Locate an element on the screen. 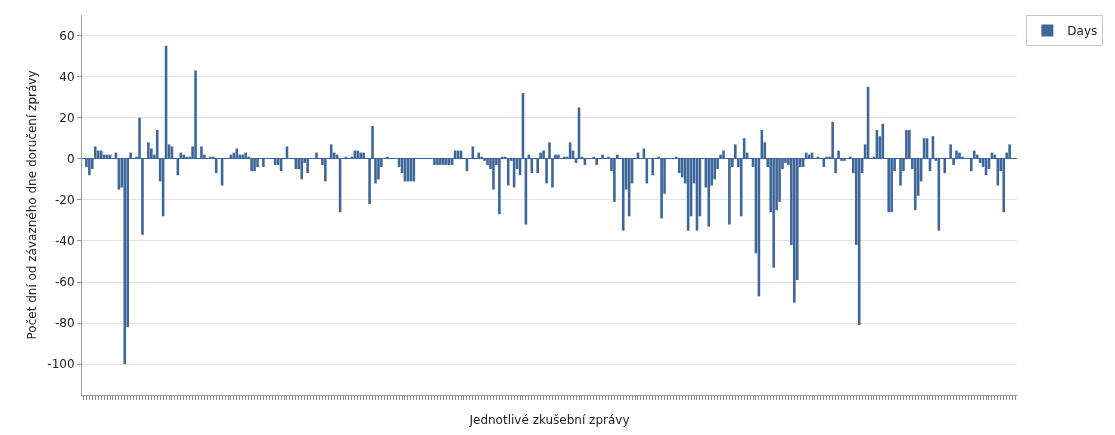 The height and width of the screenshot is (435, 1115). y-tick-label: -60 is located at coordinates (64, 282).